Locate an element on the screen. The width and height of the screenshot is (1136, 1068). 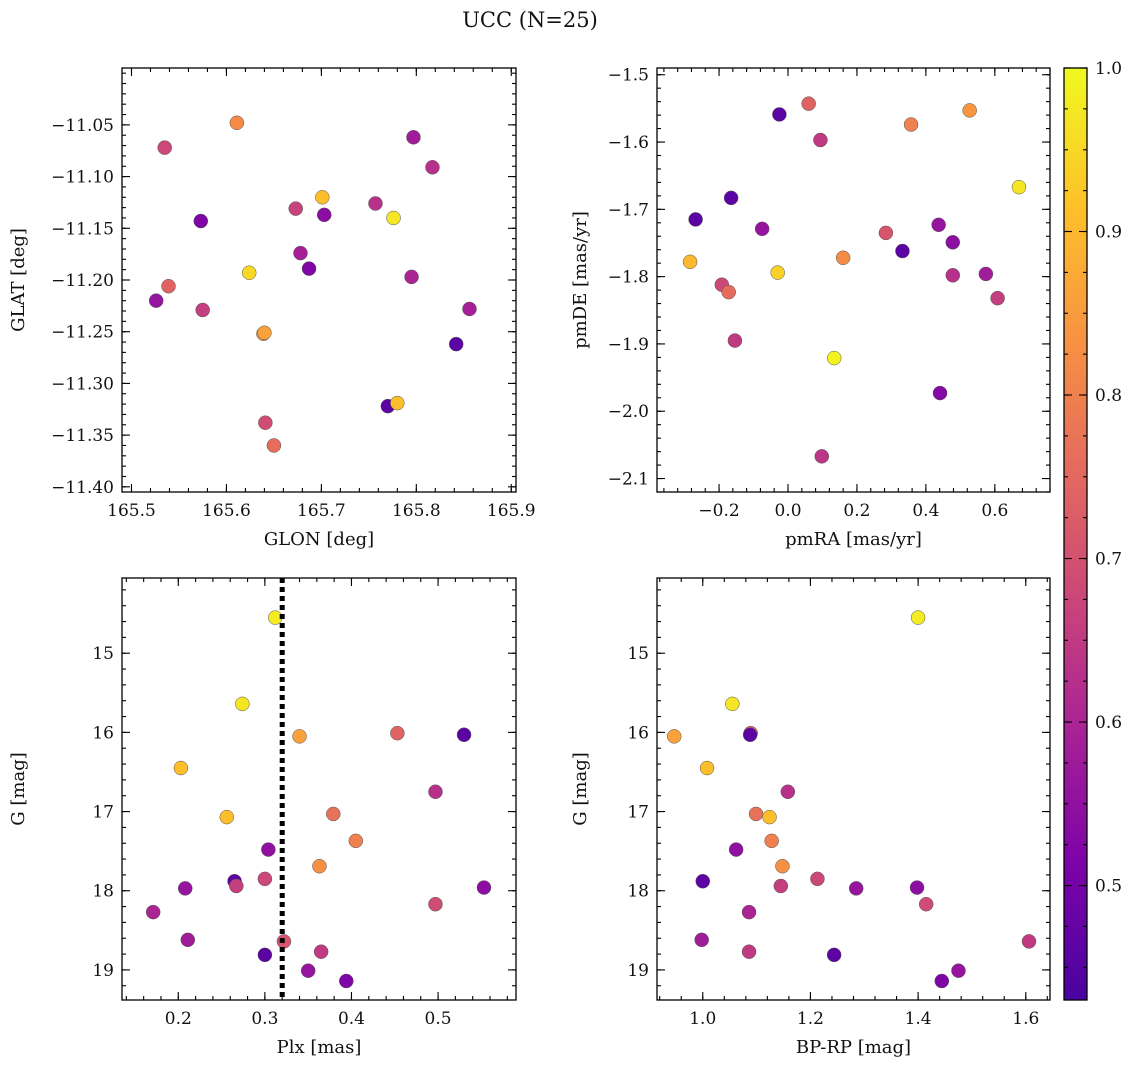
x-tick-label: 0.6 is located at coordinates (994, 511).